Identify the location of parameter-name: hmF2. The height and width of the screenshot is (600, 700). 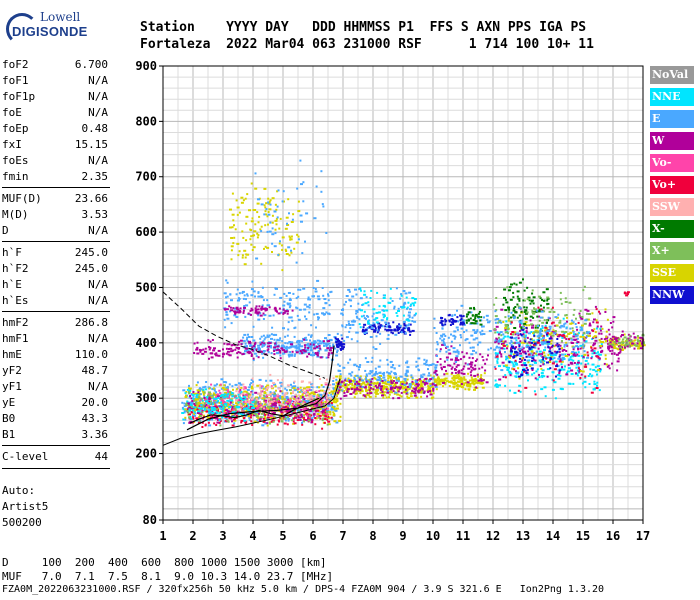
(15, 322).